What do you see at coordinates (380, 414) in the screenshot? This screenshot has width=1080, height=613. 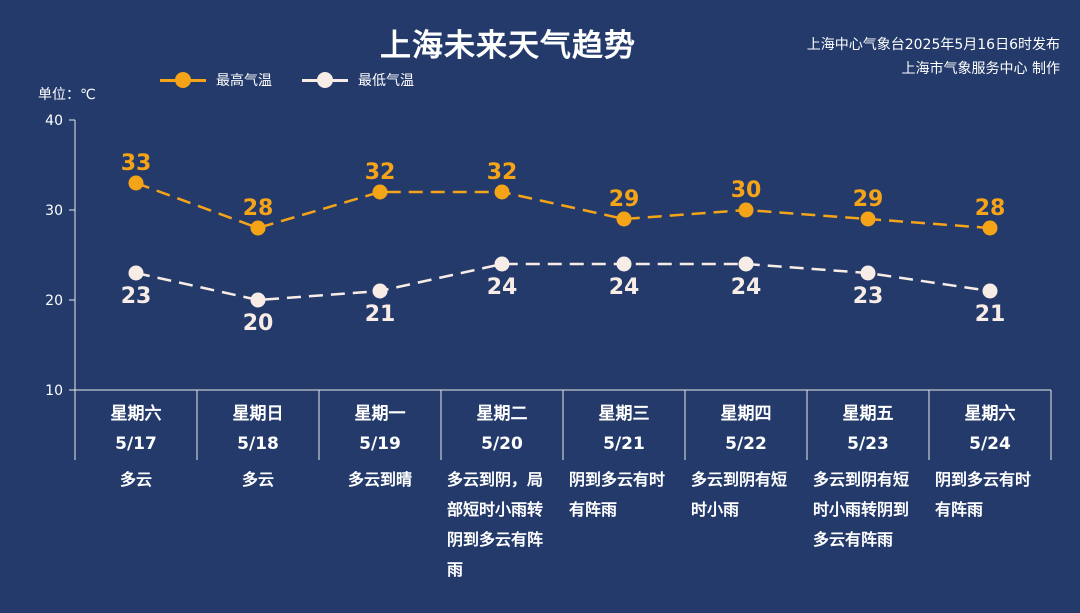 I see `day-weekday: 星期一` at bounding box center [380, 414].